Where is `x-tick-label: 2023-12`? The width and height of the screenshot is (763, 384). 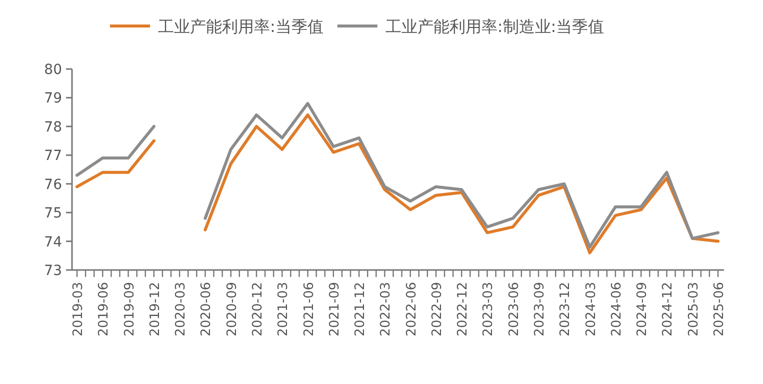
x-tick-label: 2023-12 is located at coordinates (566, 309).